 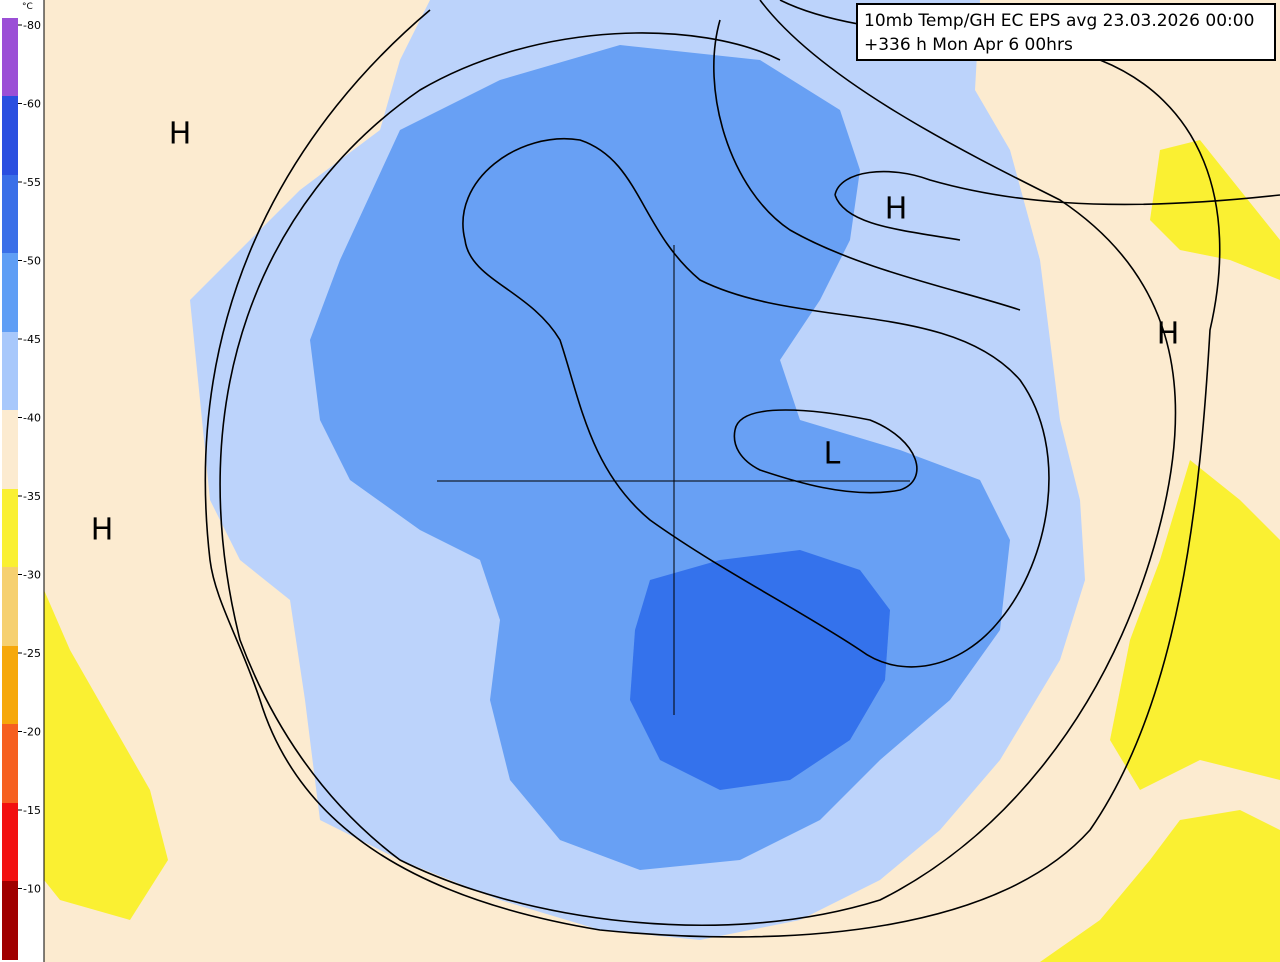 What do you see at coordinates (27, 7) in the screenshot?
I see `legend-unit: °C` at bounding box center [27, 7].